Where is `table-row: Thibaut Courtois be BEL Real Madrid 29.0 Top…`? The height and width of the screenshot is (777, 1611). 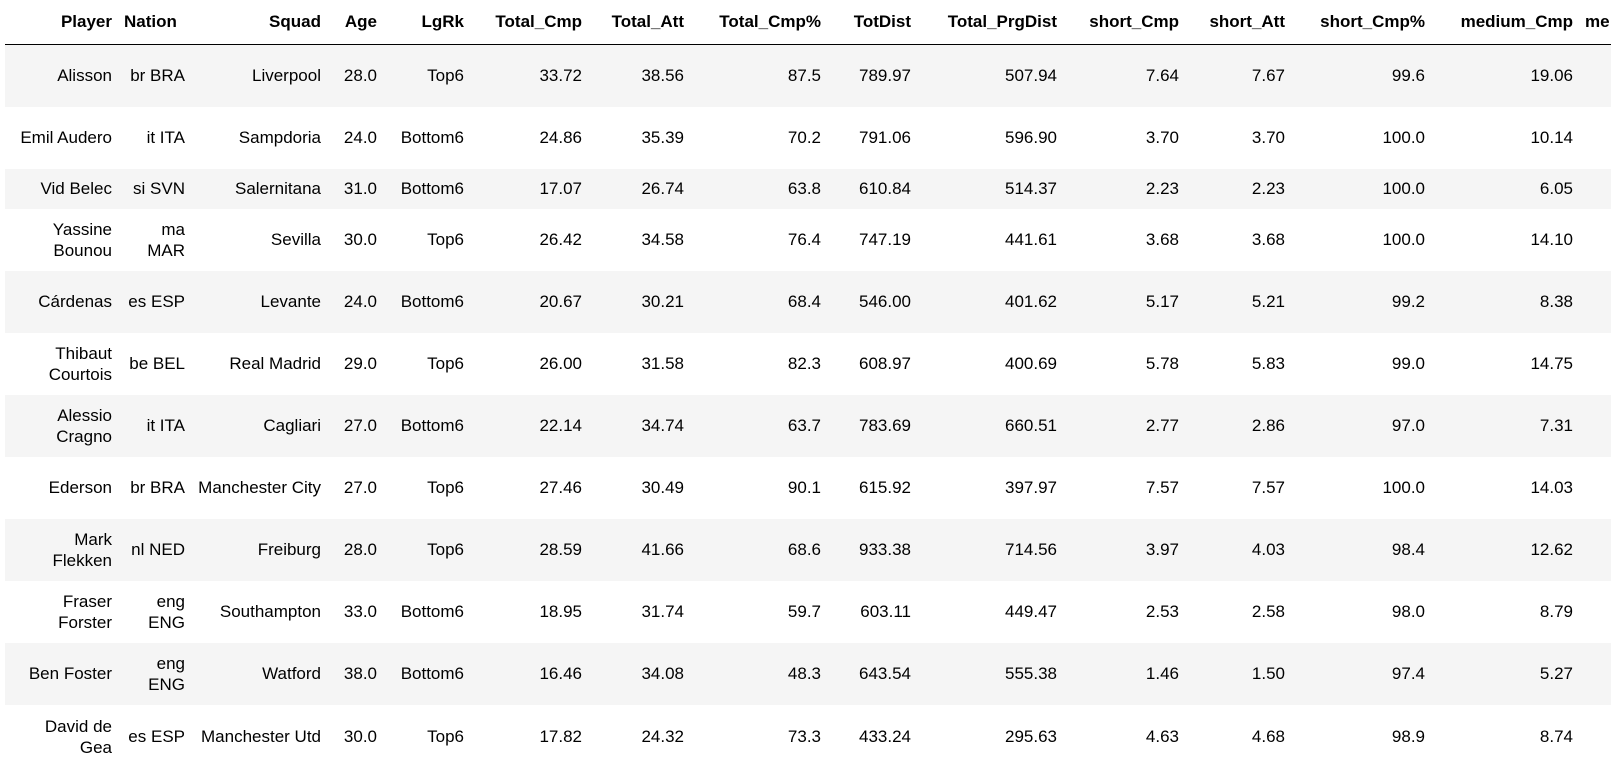 table-row: Thibaut Courtois be BEL Real Madrid 29.0 Top… is located at coordinates (808, 363).